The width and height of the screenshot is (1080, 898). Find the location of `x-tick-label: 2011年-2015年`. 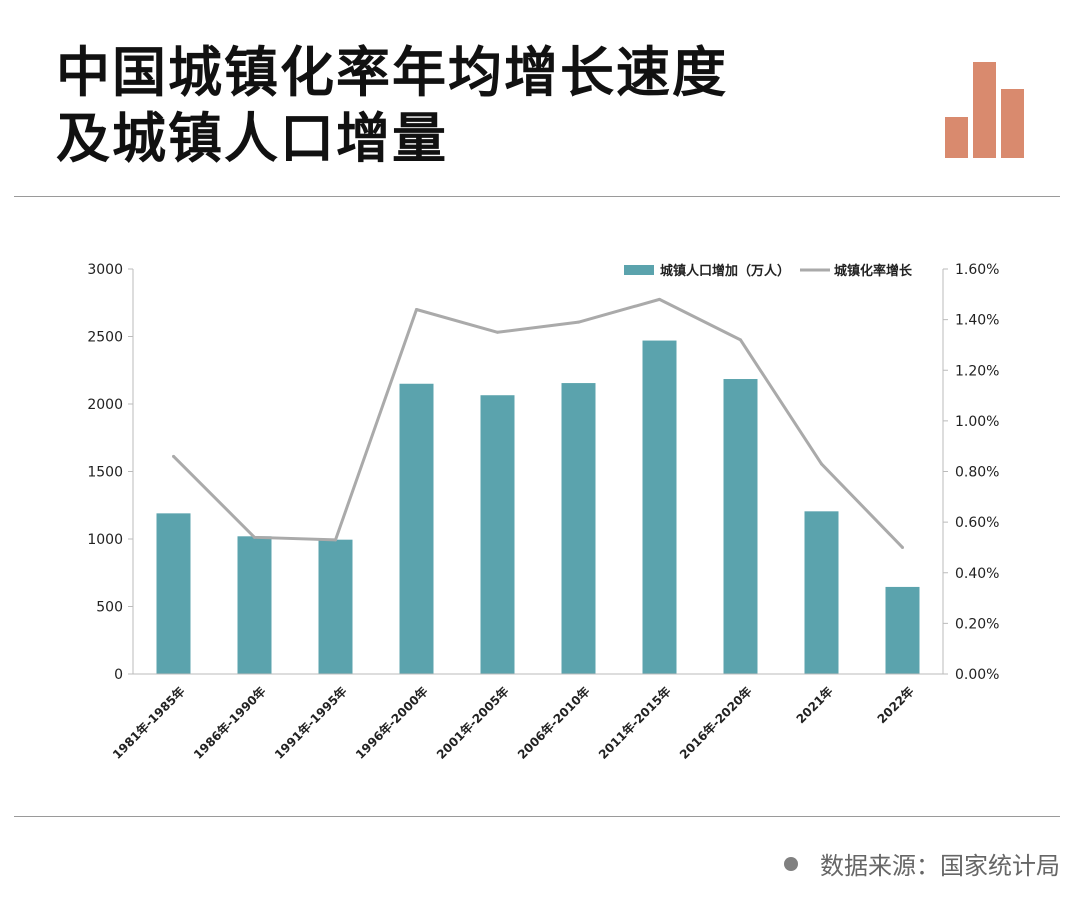

x-tick-label: 2011年-2015年 is located at coordinates (634, 723).